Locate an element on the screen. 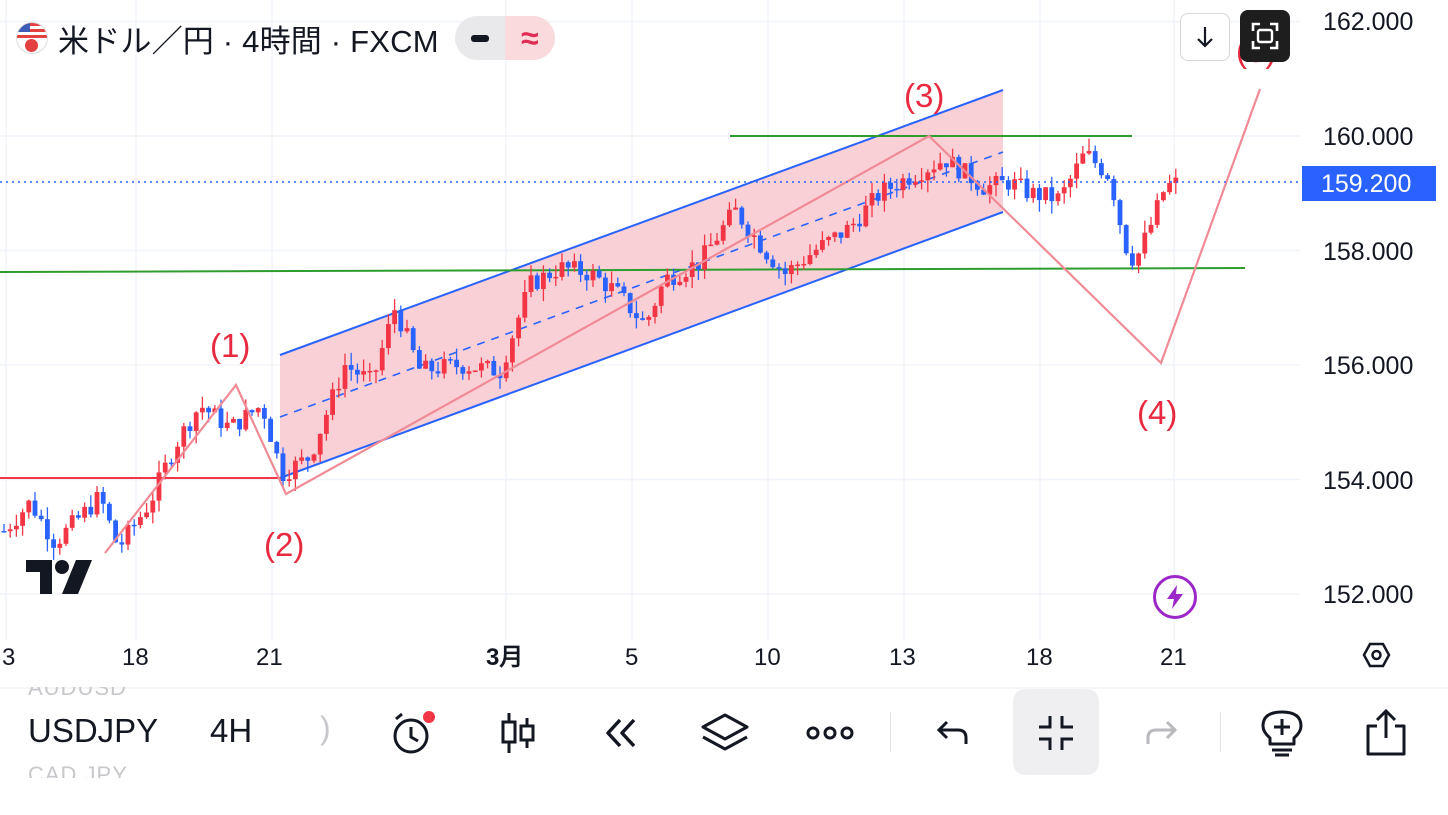 The image size is (1448, 815). timeframe-picker: 4H is located at coordinates (231, 730).